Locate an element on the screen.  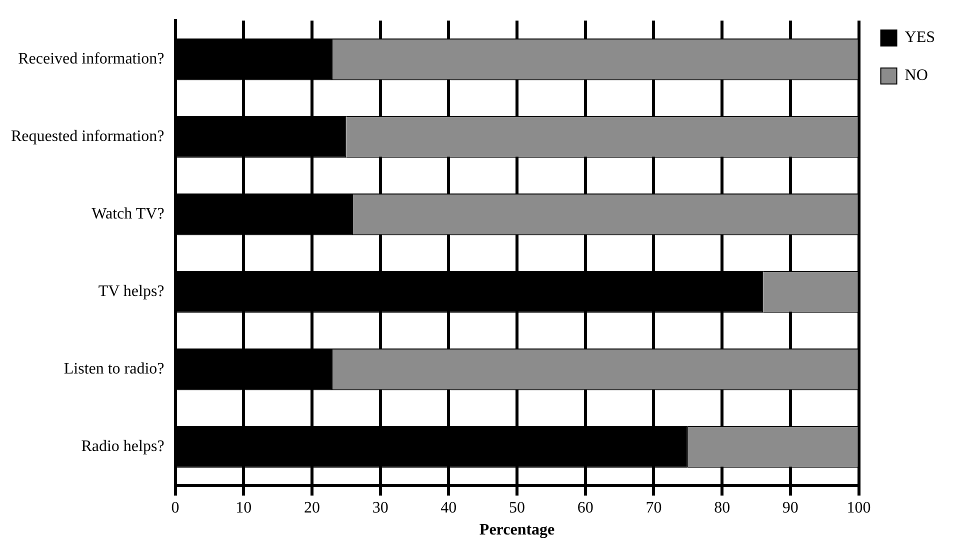
x-tick-label: 60 is located at coordinates (585, 507).